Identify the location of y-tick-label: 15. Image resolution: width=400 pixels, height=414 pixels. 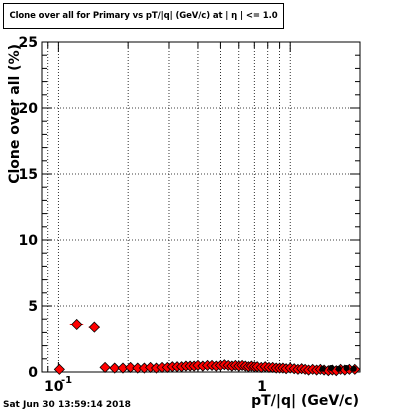
(28, 175).